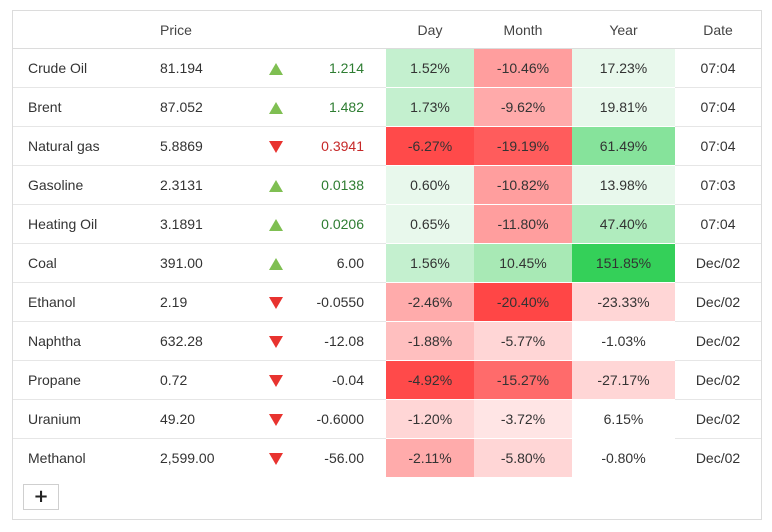 Image resolution: width=772 pixels, height=532 pixels. I want to click on month-change-cell: -3.72%, so click(523, 419).